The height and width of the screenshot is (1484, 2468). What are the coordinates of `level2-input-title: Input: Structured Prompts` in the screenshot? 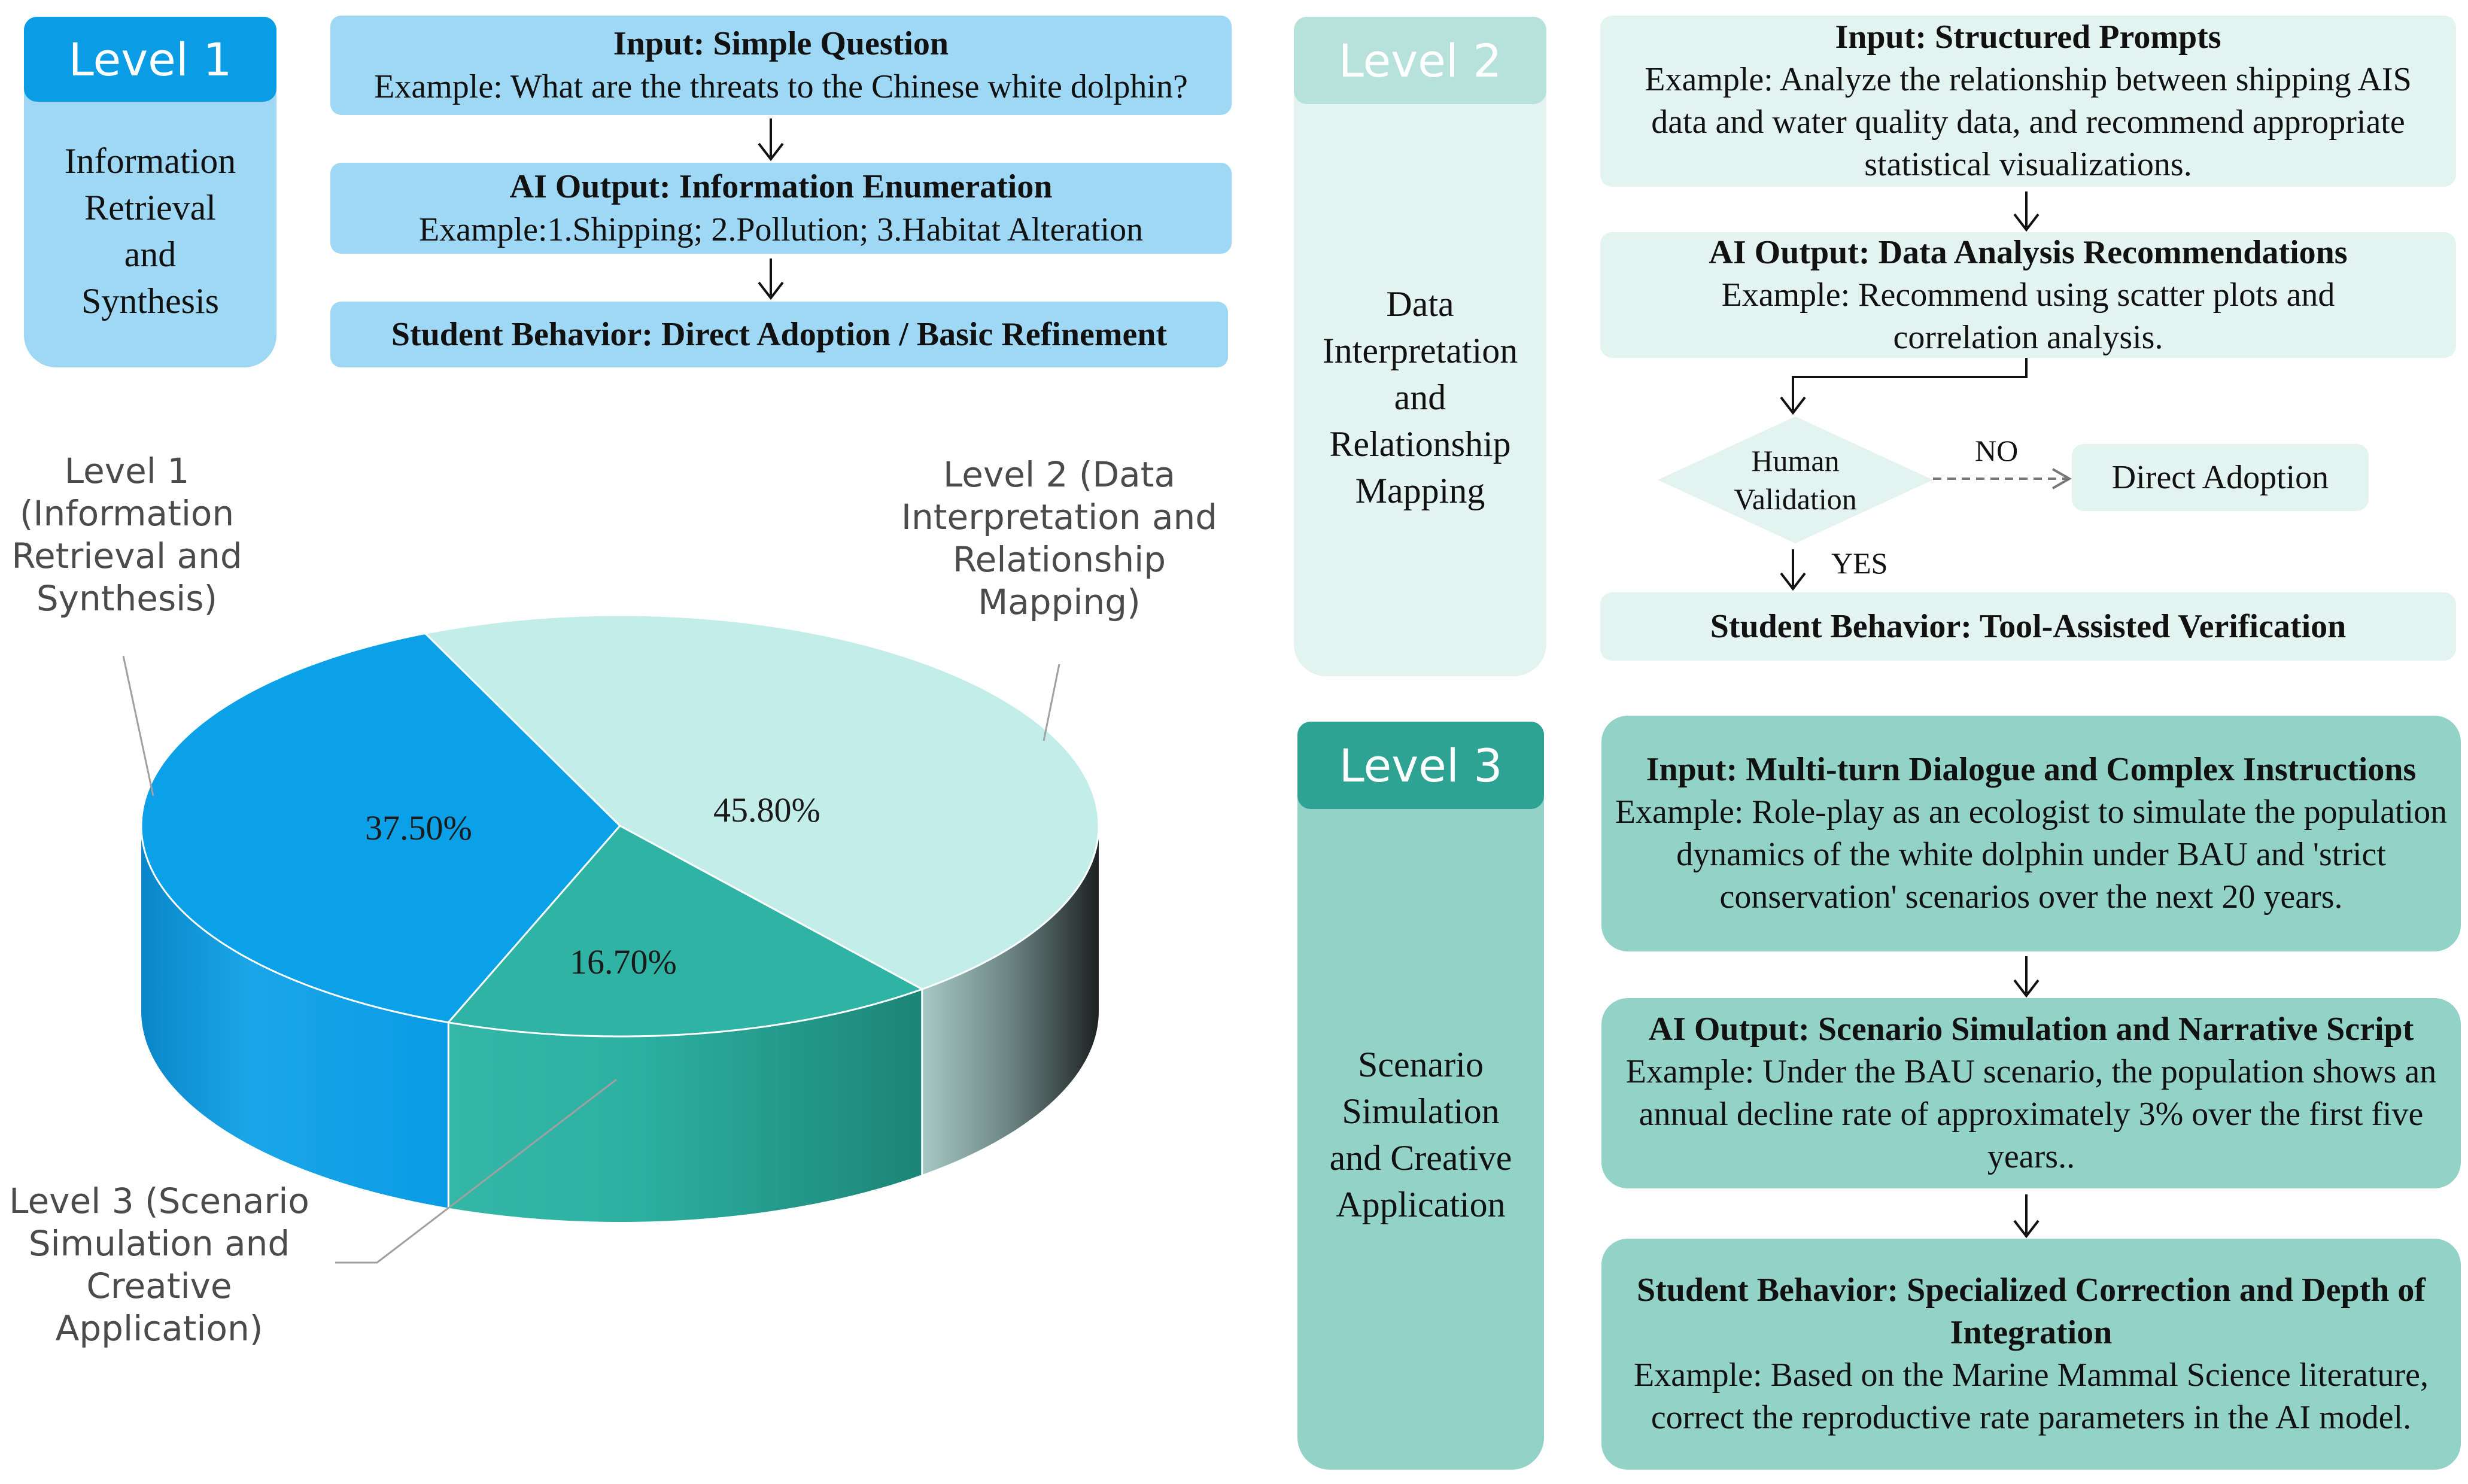 It's located at (2028, 37).